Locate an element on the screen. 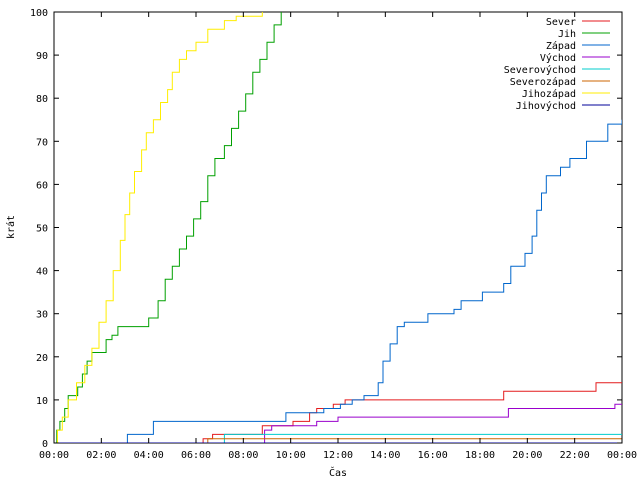 This screenshot has width=640, height=480. y-tick-label: 80 is located at coordinates (42, 99).